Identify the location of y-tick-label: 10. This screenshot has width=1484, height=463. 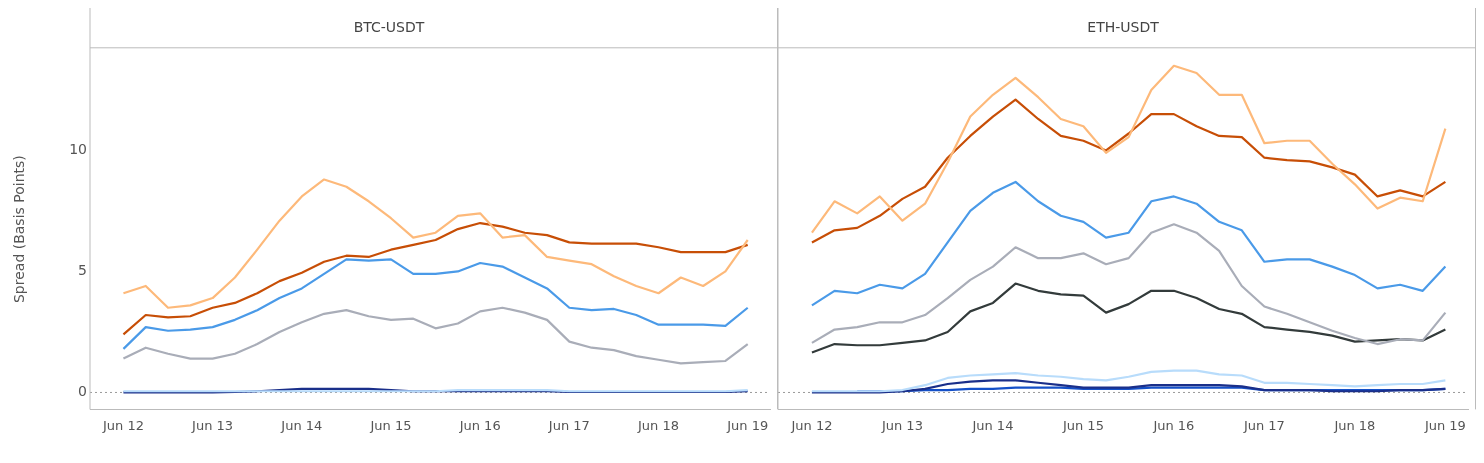
(78, 149).